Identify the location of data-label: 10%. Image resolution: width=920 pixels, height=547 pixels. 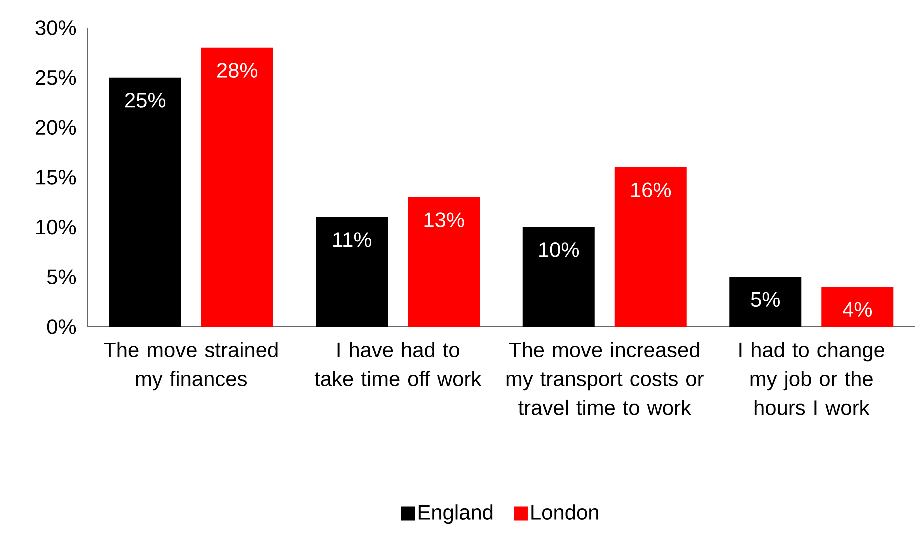
(560, 250).